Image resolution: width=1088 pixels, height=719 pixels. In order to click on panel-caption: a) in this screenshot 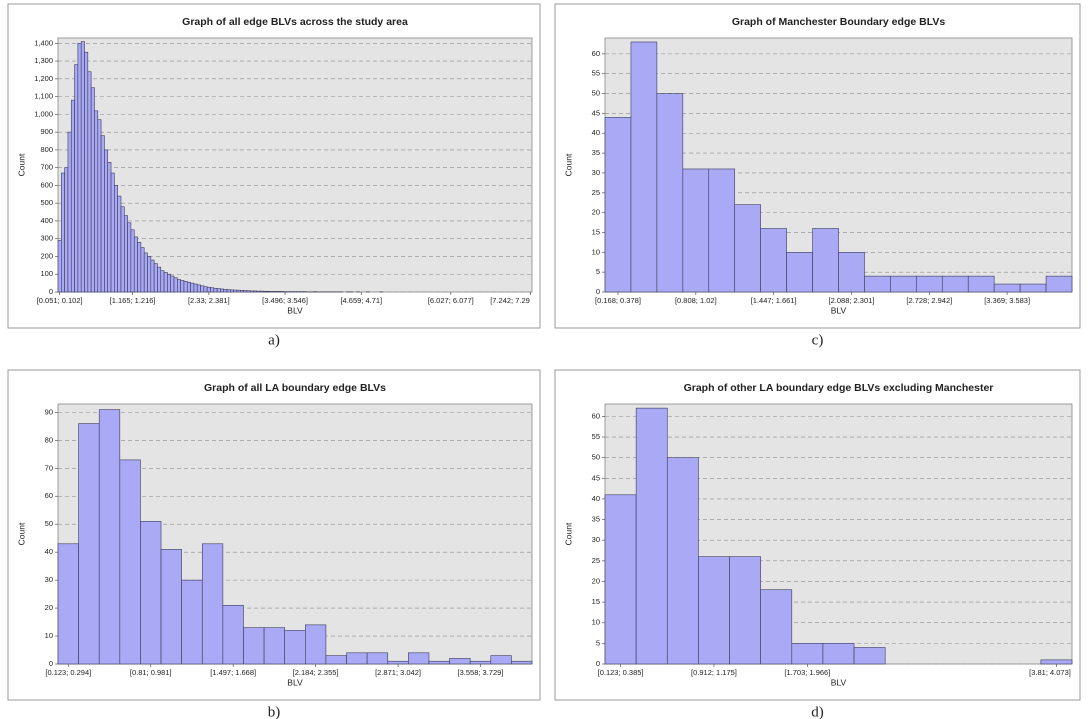, I will do `click(274, 340)`.